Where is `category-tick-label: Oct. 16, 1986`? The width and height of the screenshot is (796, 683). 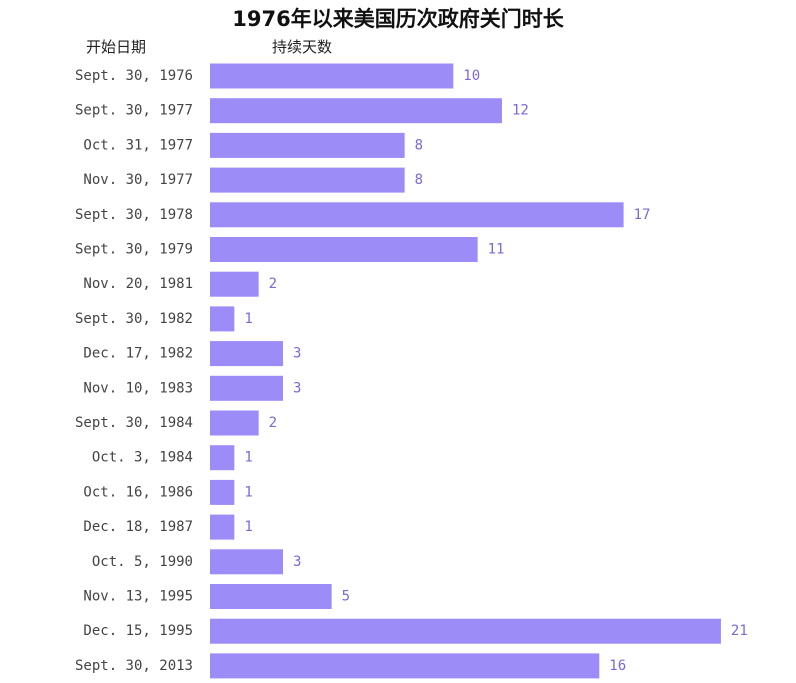 category-tick-label: Oct. 16, 1986 is located at coordinates (138, 492).